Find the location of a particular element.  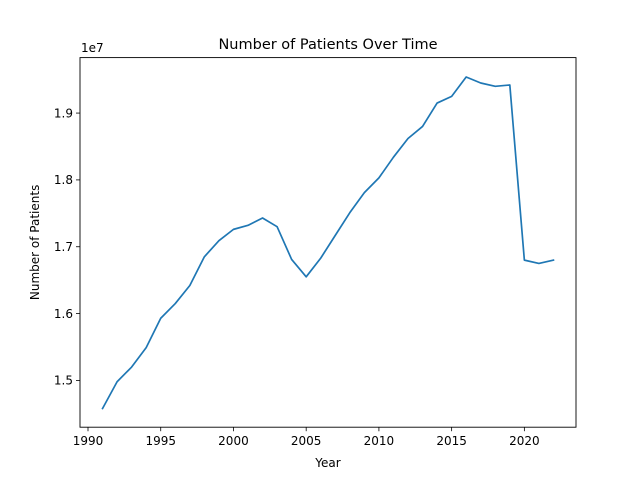

y-tick-label: 1.9 is located at coordinates (63, 113).